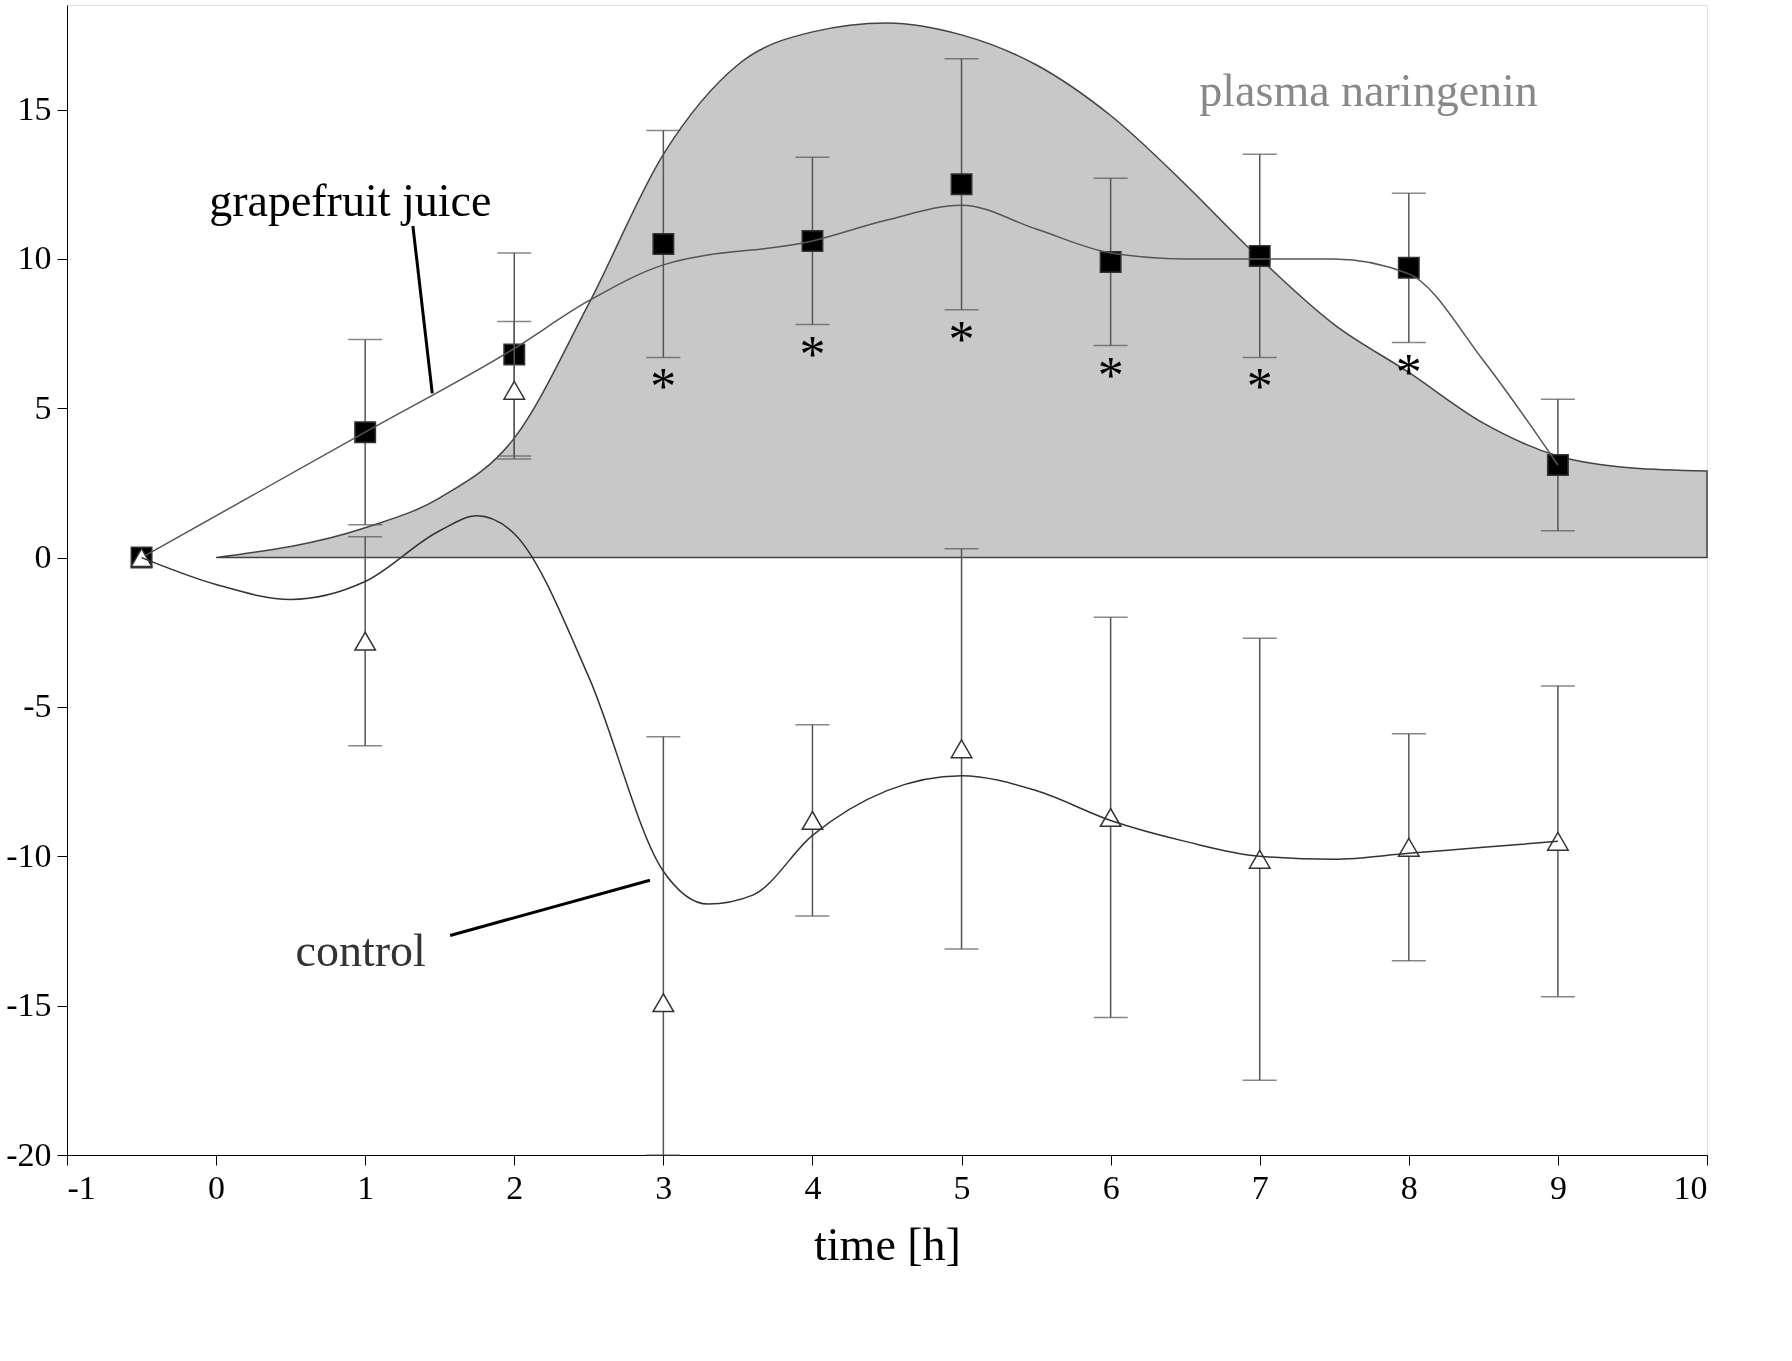 The image size is (1792, 1361). What do you see at coordinates (34, 258) in the screenshot?
I see `y-tick-label: 10` at bounding box center [34, 258].